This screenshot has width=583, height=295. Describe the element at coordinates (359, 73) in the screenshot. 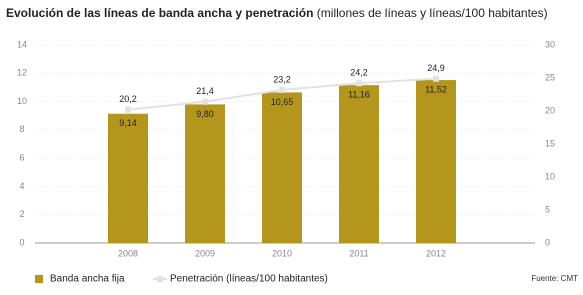

I see `line-value-label: 24,2` at that location.